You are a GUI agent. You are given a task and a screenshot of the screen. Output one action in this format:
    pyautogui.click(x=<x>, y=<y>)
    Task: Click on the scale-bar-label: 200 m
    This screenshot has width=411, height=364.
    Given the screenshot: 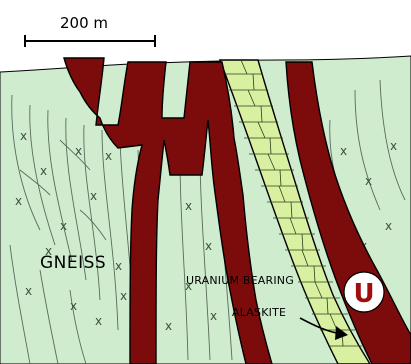 What is the action you would take?
    pyautogui.click(x=84, y=23)
    